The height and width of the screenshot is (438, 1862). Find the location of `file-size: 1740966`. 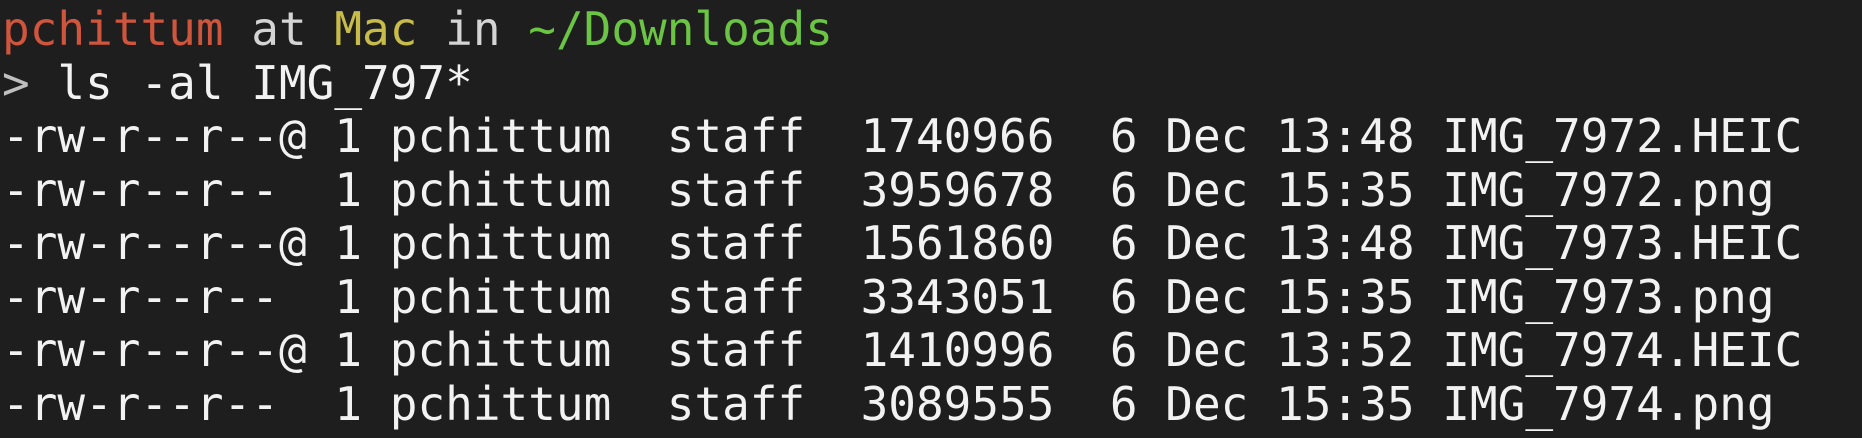

file-size: 1740966 is located at coordinates (957, 136).